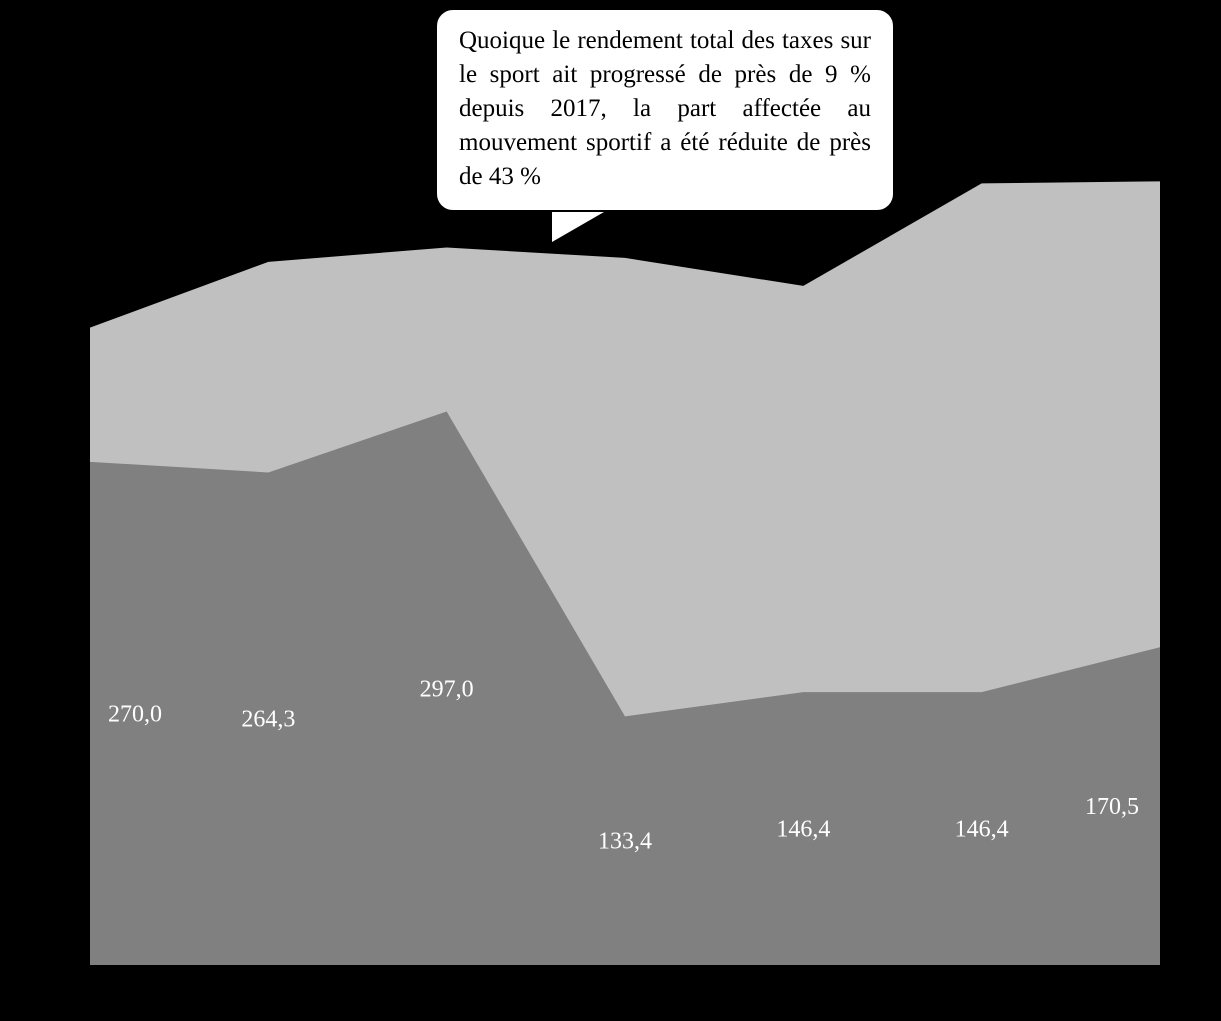  Describe the element at coordinates (1112, 807) in the screenshot. I see `data-label: 170,5` at that location.